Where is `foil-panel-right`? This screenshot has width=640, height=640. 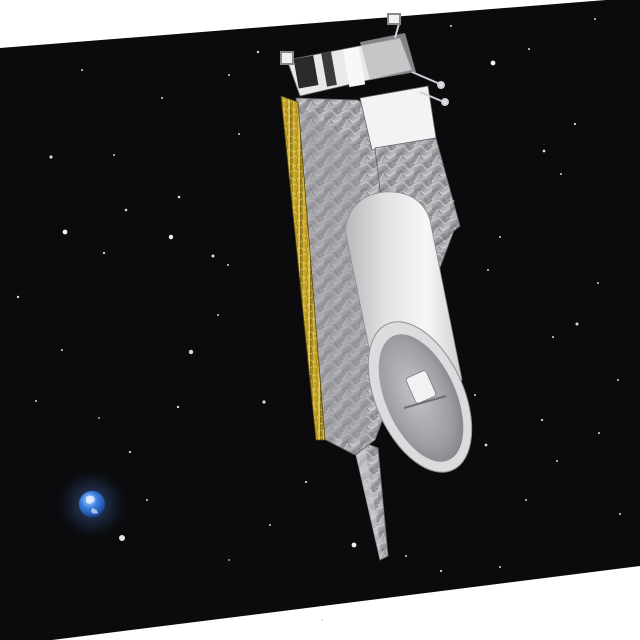 foil-panel-right is located at coordinates (417, 194).